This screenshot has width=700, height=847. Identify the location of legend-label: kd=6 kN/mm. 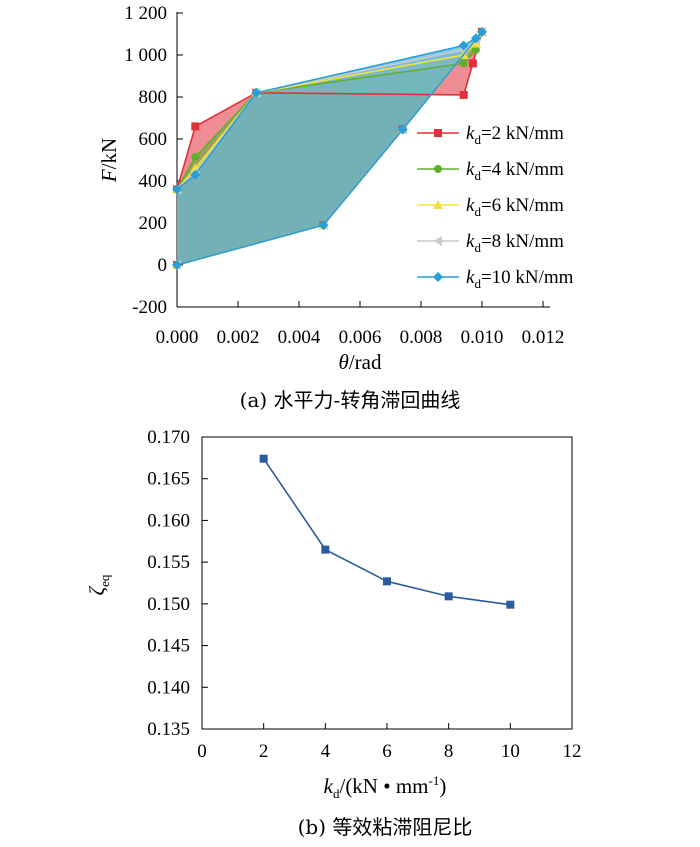
(515, 207).